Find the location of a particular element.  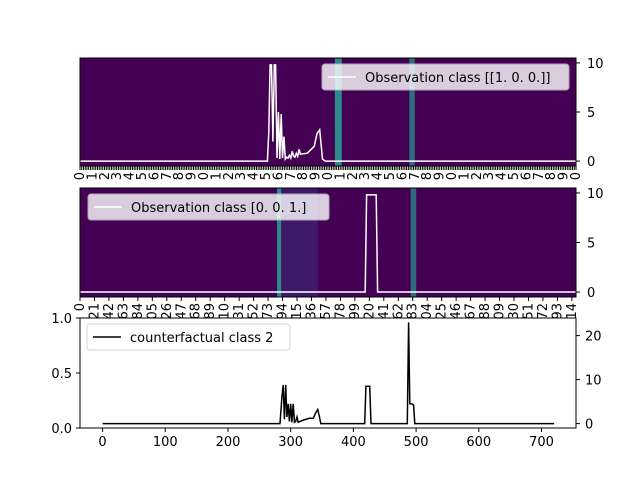

legend-text: Observation class [[1. 0. 0.]] is located at coordinates (457, 78).